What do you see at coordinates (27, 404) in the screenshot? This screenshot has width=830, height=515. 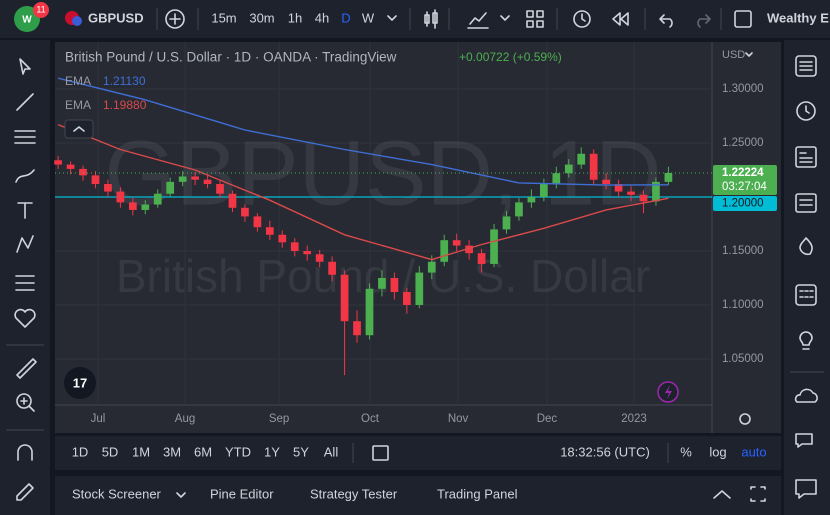 I see `zoom-tool-plus` at bounding box center [27, 404].